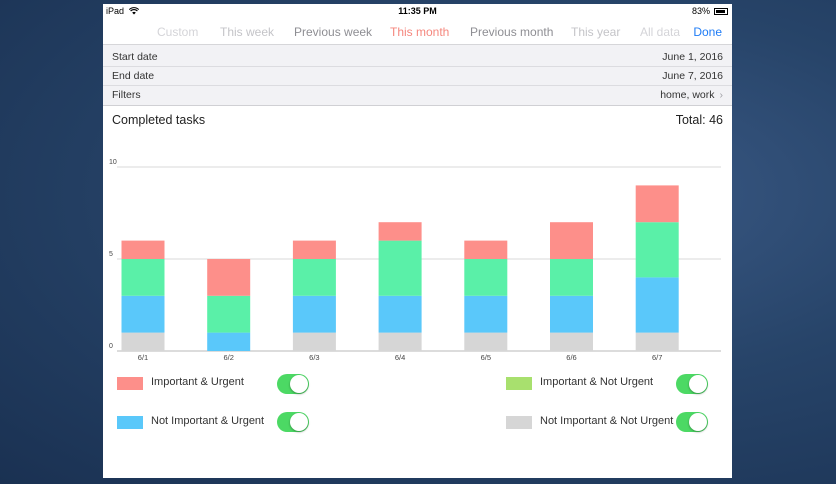 The image size is (836, 484). What do you see at coordinates (247, 32) in the screenshot?
I see `tab-this-week: This week` at bounding box center [247, 32].